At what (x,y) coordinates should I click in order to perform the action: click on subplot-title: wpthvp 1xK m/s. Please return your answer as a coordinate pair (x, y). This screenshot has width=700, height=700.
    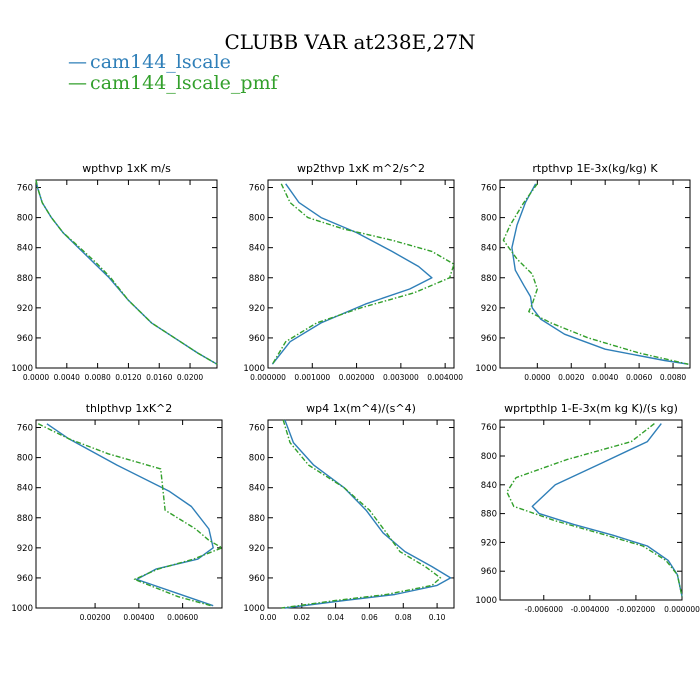
    Looking at the image, I should click on (126, 168).